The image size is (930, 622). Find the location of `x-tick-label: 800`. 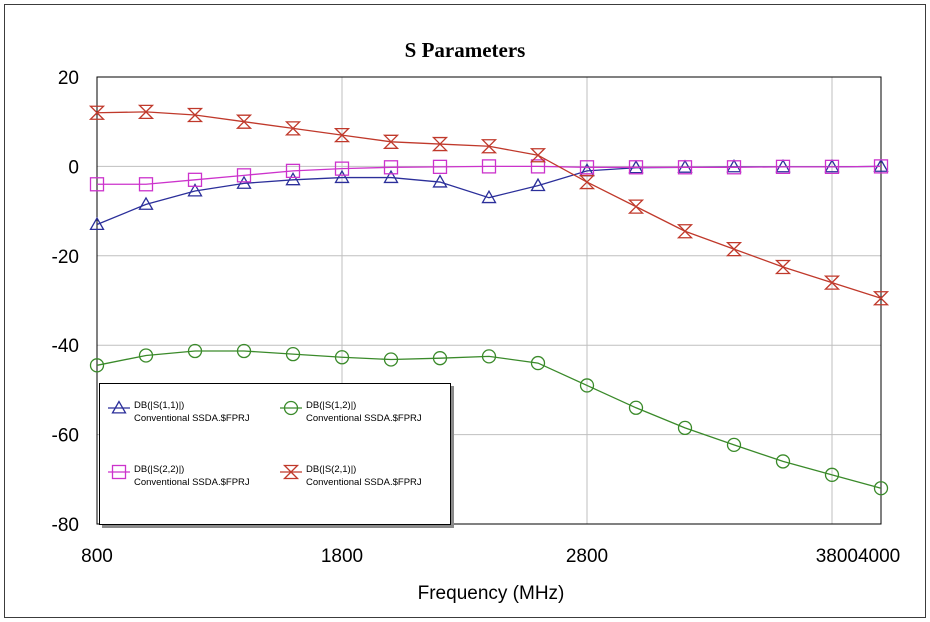

x-tick-label: 800 is located at coordinates (97, 556).